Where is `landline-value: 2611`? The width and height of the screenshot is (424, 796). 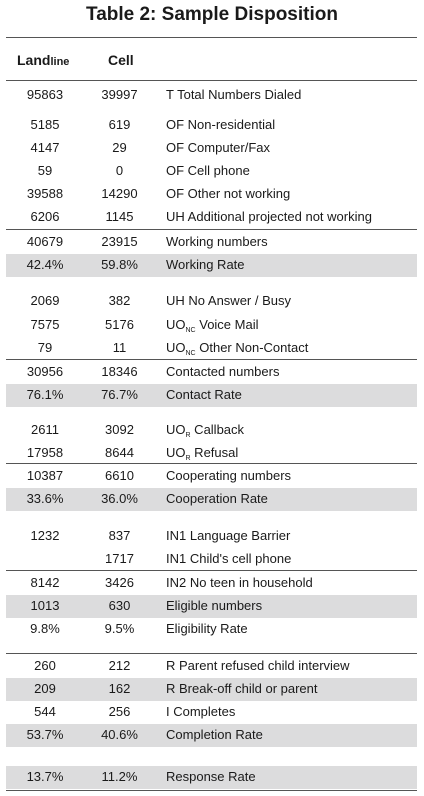
landline-value: 2611 is located at coordinates (45, 429).